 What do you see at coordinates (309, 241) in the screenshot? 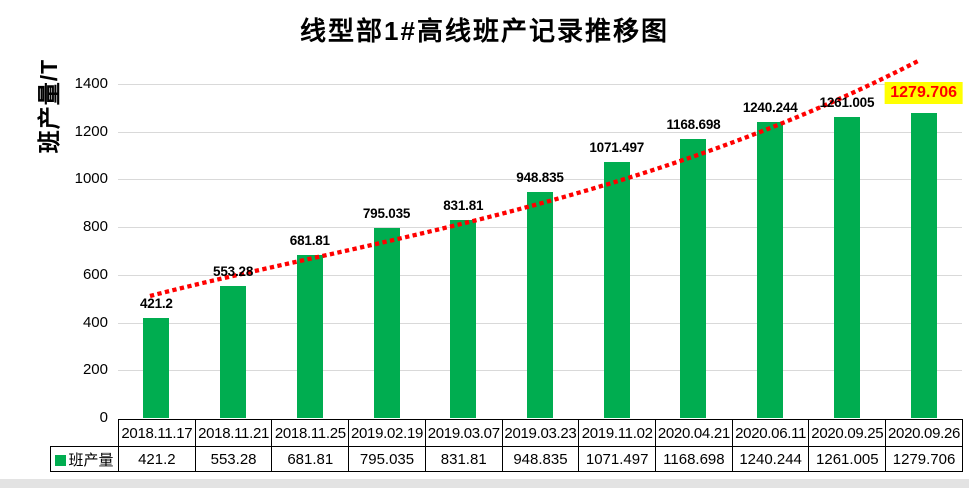
I see `bar-value-label: 681.81` at bounding box center [309, 241].